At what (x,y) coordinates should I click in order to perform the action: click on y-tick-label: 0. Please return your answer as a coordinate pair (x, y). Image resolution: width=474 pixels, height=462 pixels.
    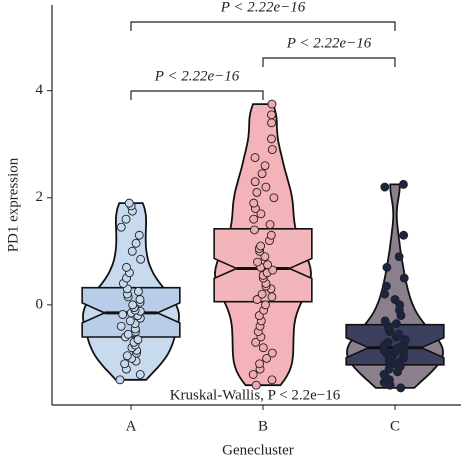
    Looking at the image, I should click on (40, 304).